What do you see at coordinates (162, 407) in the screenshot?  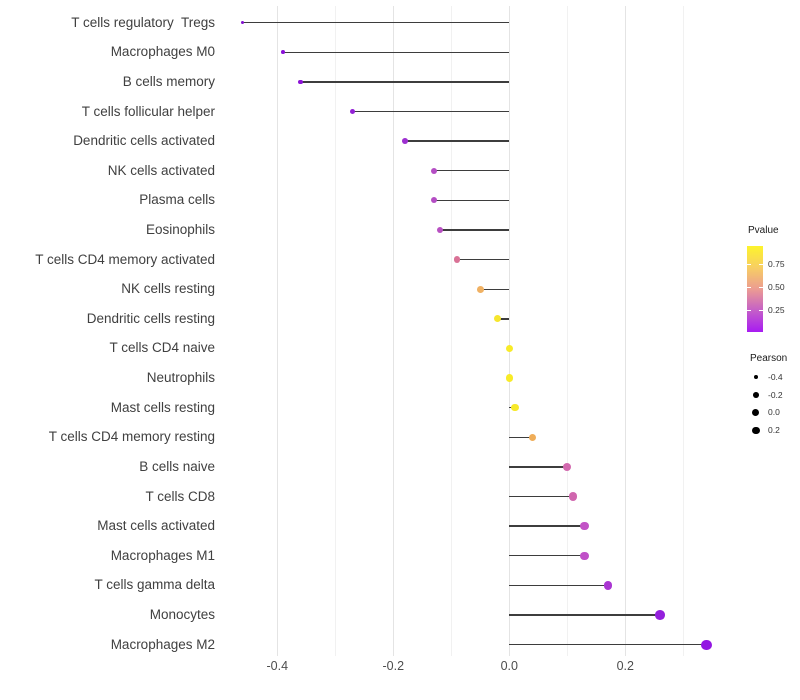 I see `row-label: Mast cells resting` at bounding box center [162, 407].